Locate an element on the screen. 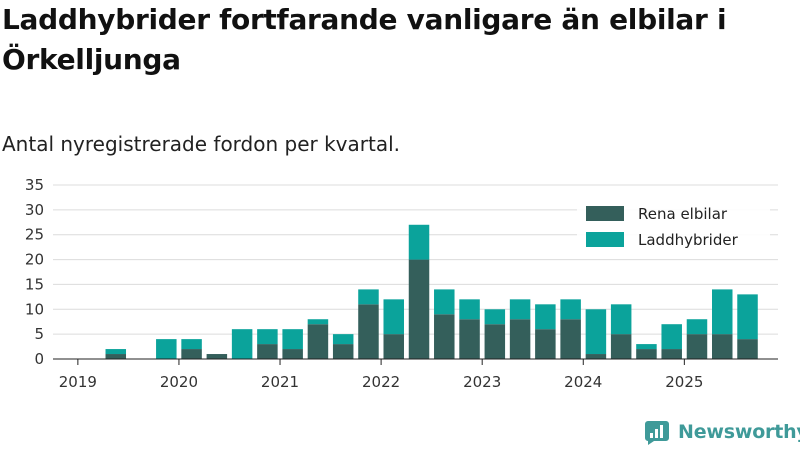  x-axis-ticks: 2019 2020 2021 2022 2023 2024 2025 is located at coordinates (381, 375).